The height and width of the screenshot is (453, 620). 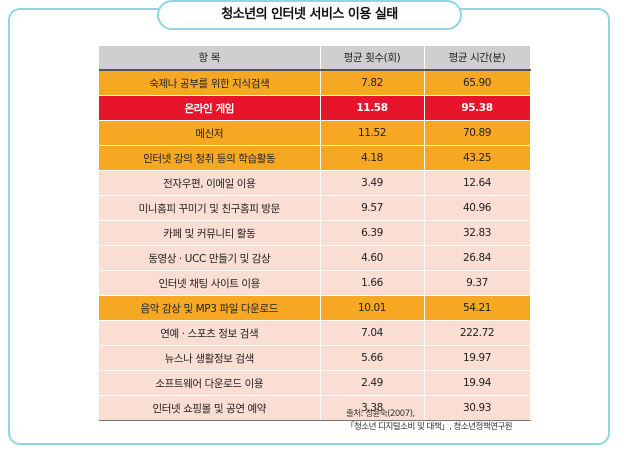 What do you see at coordinates (210, 258) in the screenshot?
I see `cell-item: 동영상 · UCC 만들기 및 감상` at bounding box center [210, 258].